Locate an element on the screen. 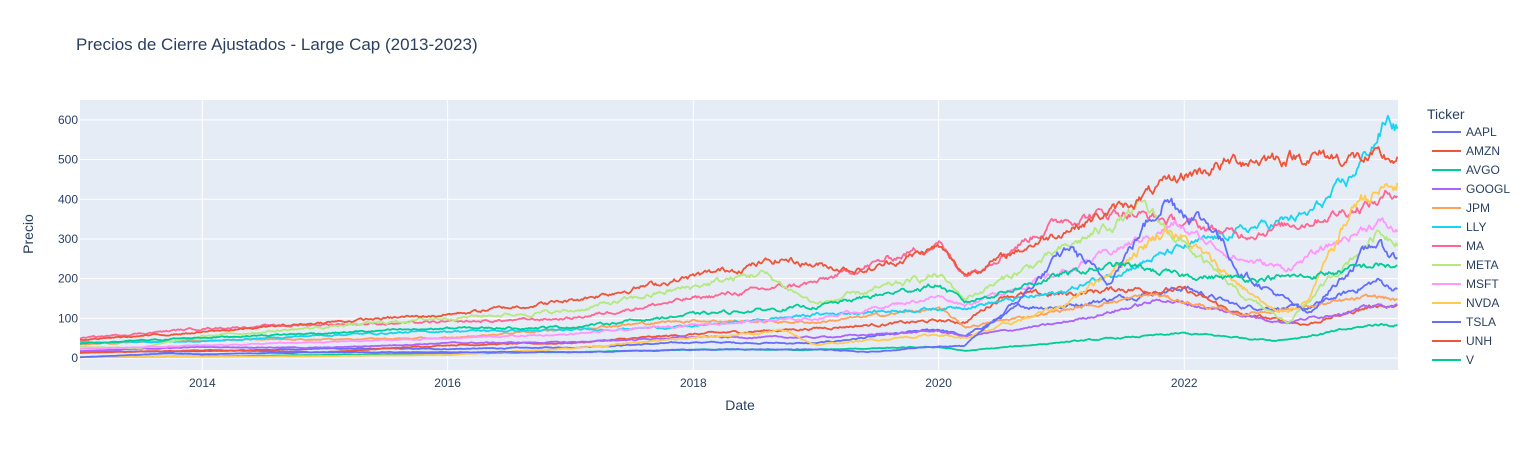  legend-label: MA is located at coordinates (1475, 246).